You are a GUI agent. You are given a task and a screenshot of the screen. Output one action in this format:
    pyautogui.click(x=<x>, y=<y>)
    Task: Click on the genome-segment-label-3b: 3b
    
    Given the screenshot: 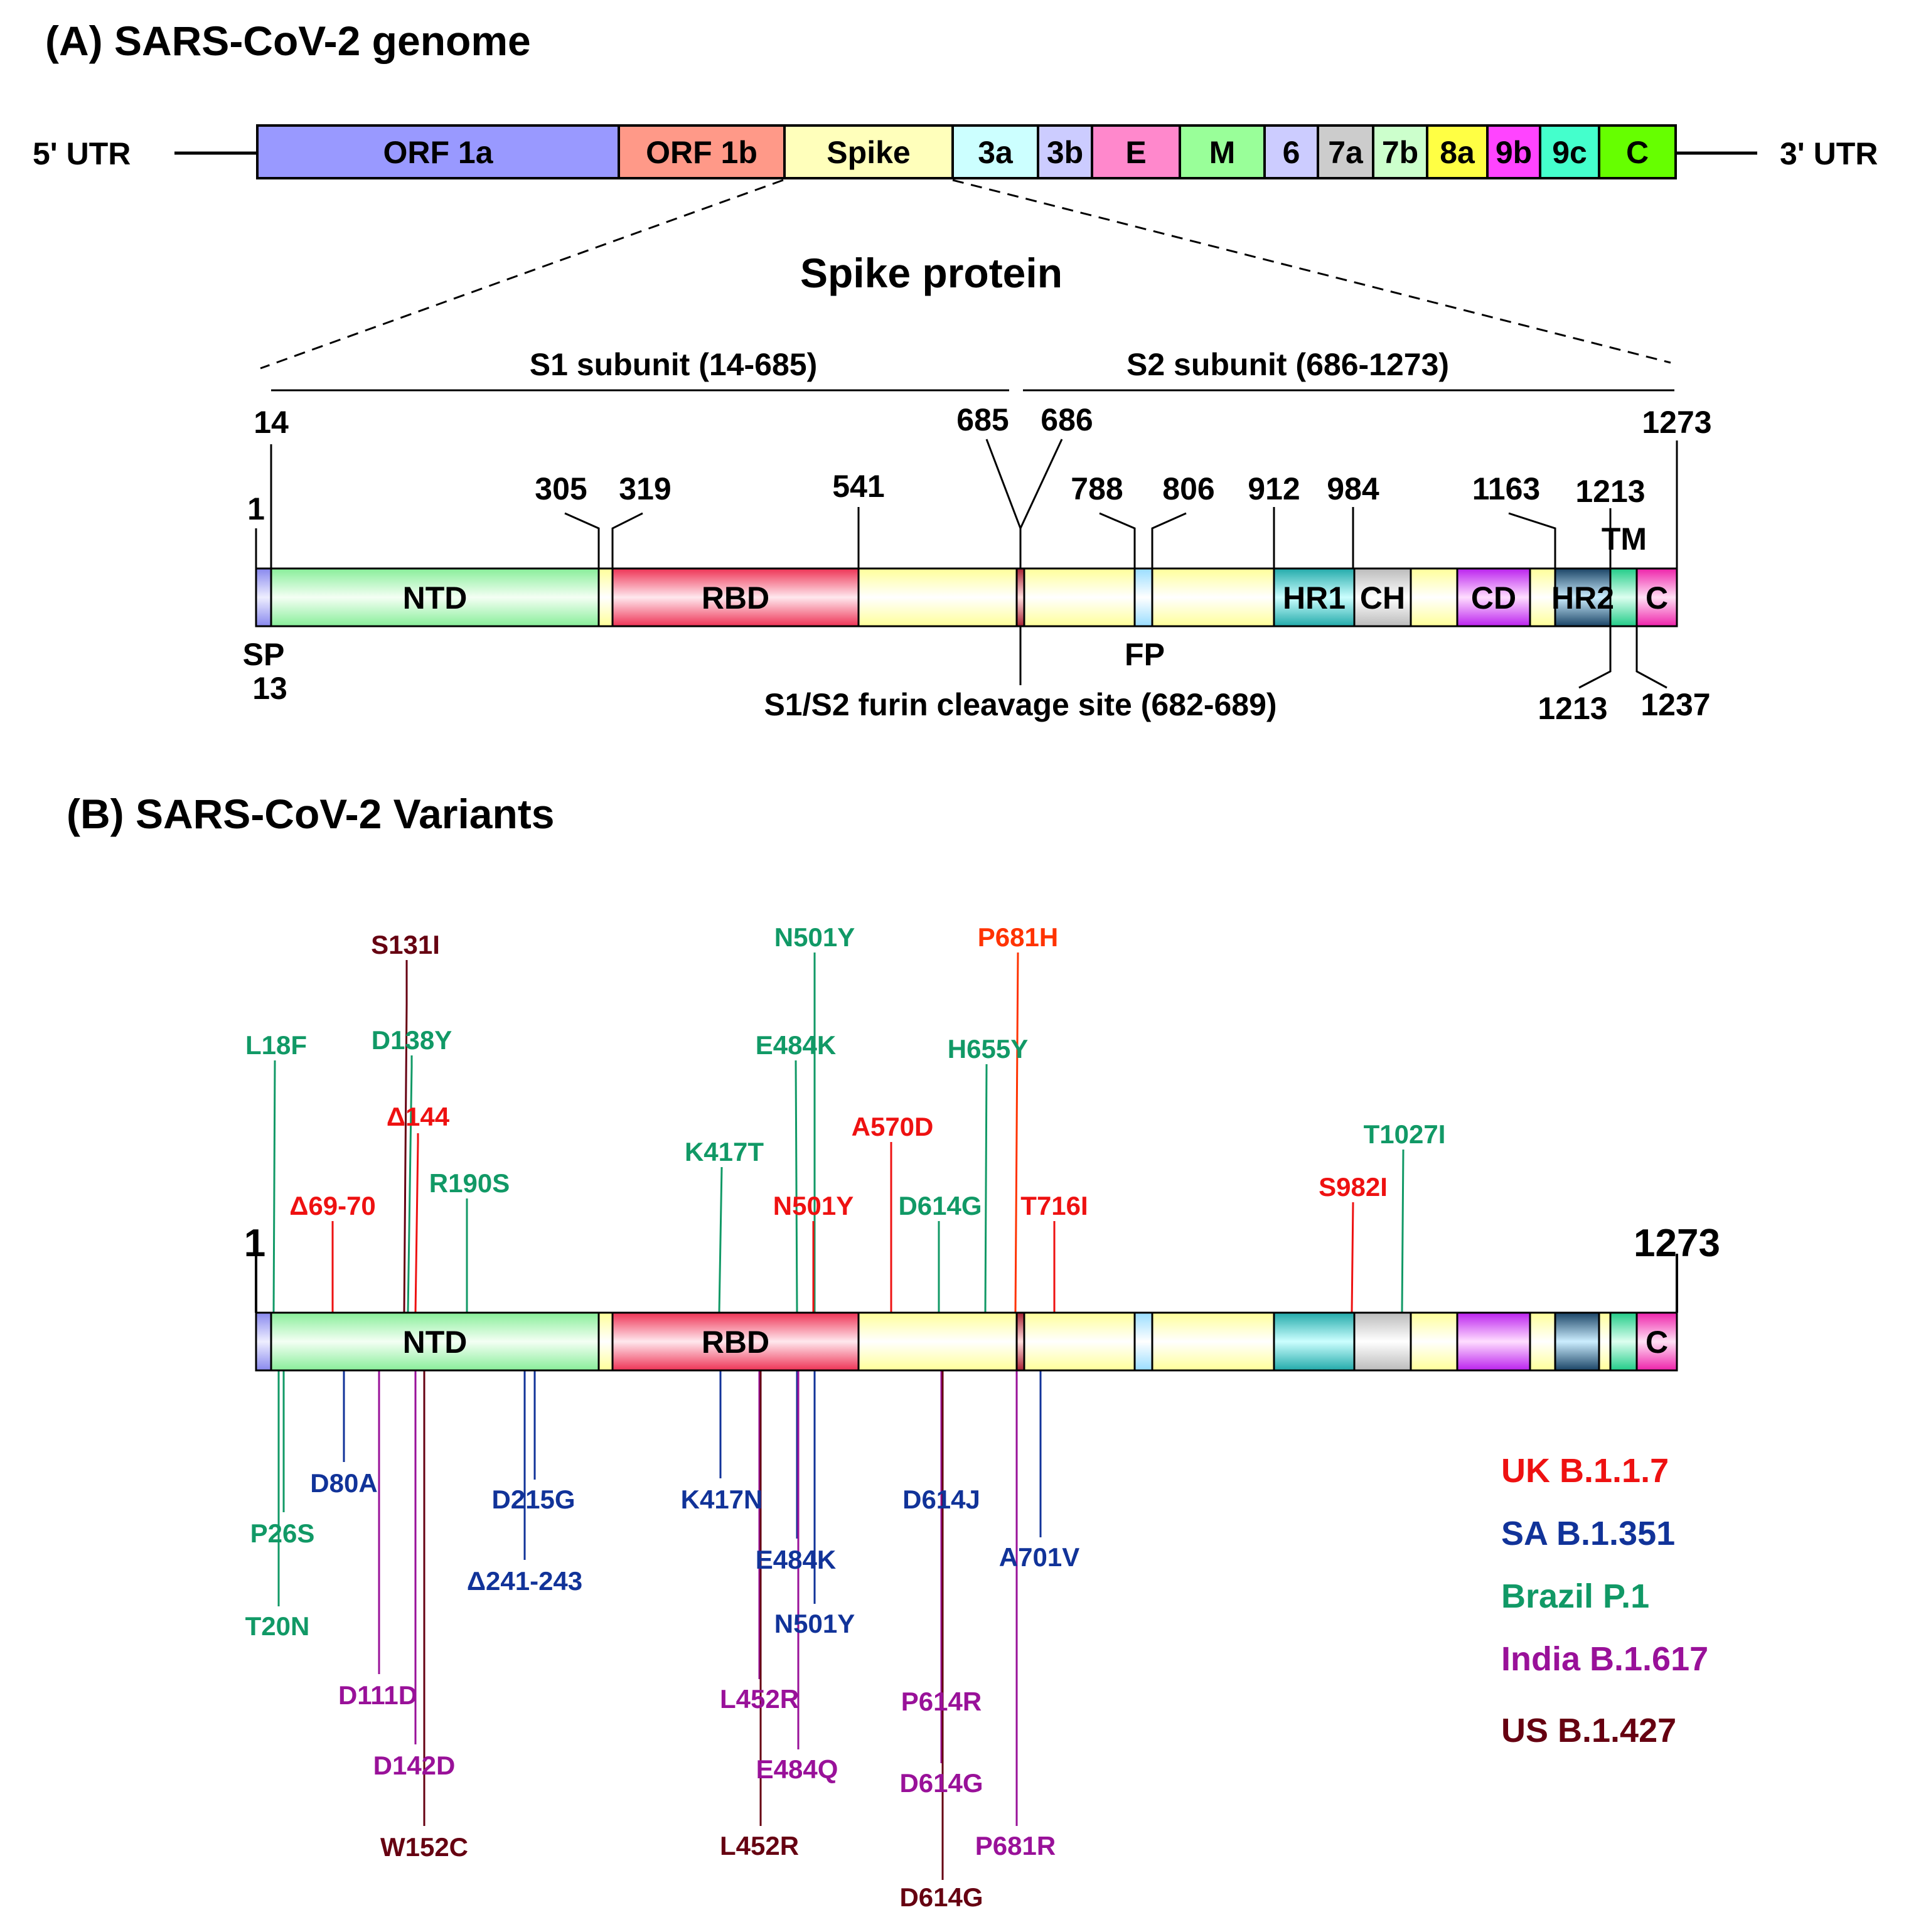 What is the action you would take?
    pyautogui.click(x=1065, y=152)
    